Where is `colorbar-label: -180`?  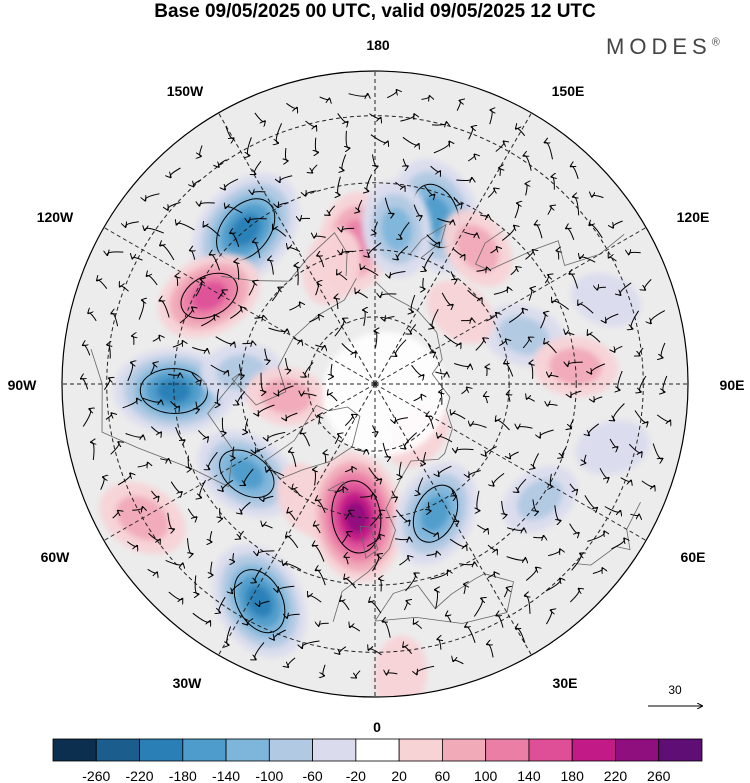 colorbar-label: -180 is located at coordinates (183, 775).